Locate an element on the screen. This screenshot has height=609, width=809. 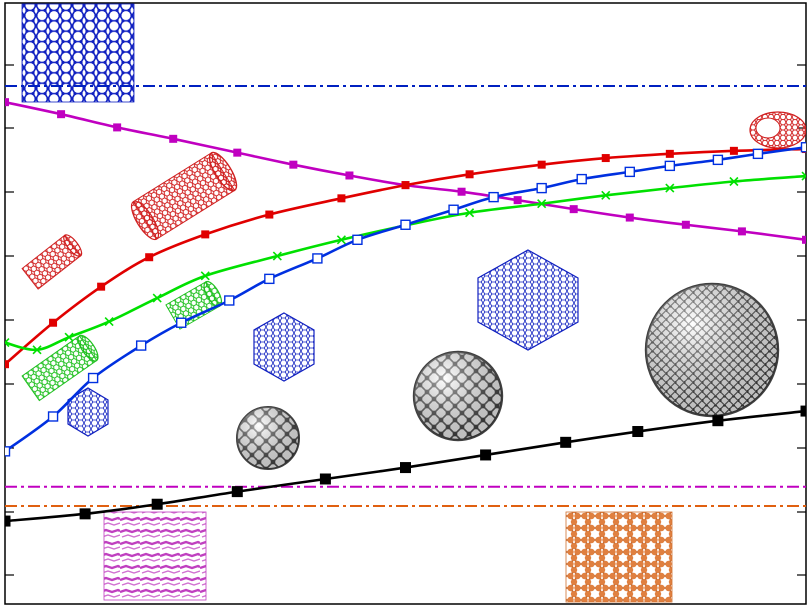
layered-crystal-icon is located at coordinates (155, 556).